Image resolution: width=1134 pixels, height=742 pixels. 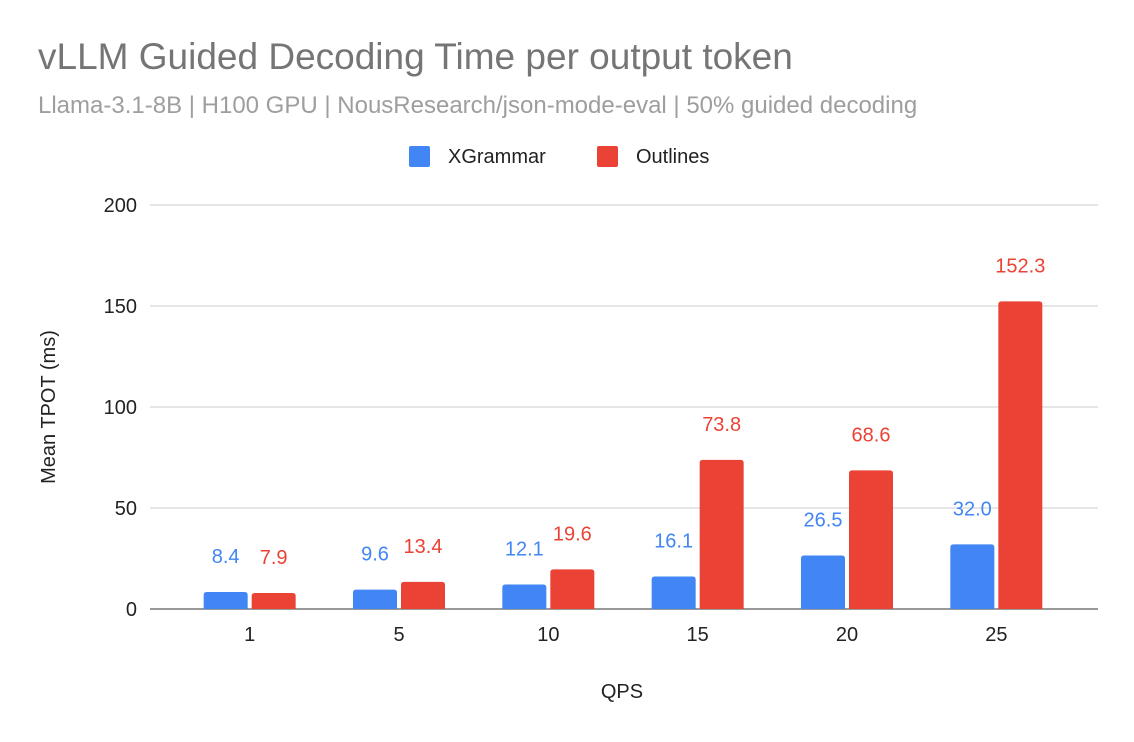 What do you see at coordinates (126, 509) in the screenshot?
I see `y-tick-label: 50` at bounding box center [126, 509].